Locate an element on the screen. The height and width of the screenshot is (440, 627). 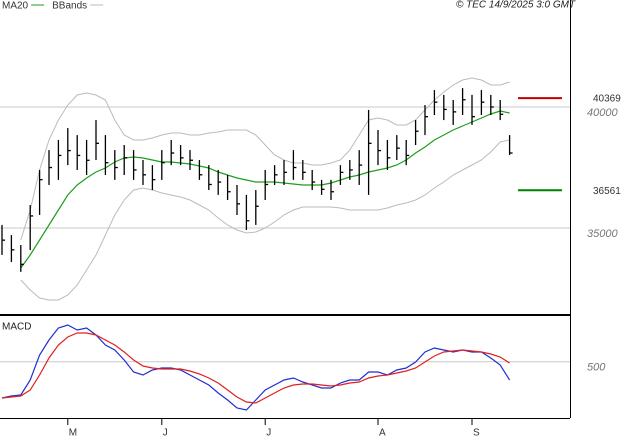
y-tick-label: 35000 is located at coordinates (602, 234).